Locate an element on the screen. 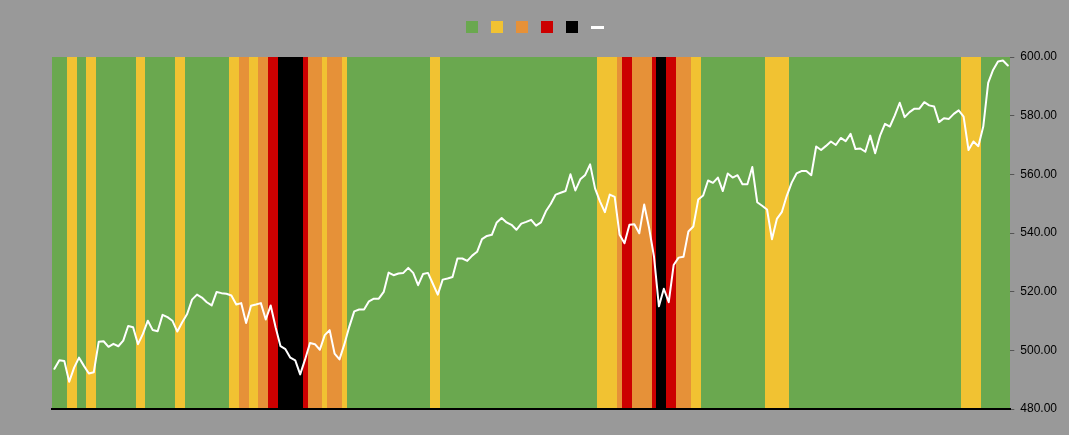 The image size is (1069, 435). y-tick-label: 500.00 is located at coordinates (1039, 349).